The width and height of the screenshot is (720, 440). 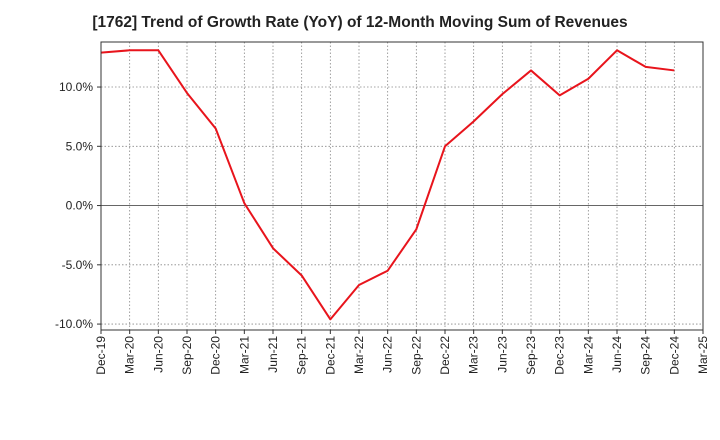 What do you see at coordinates (674, 355) in the screenshot?
I see `x-tick-label: Dec-24` at bounding box center [674, 355].